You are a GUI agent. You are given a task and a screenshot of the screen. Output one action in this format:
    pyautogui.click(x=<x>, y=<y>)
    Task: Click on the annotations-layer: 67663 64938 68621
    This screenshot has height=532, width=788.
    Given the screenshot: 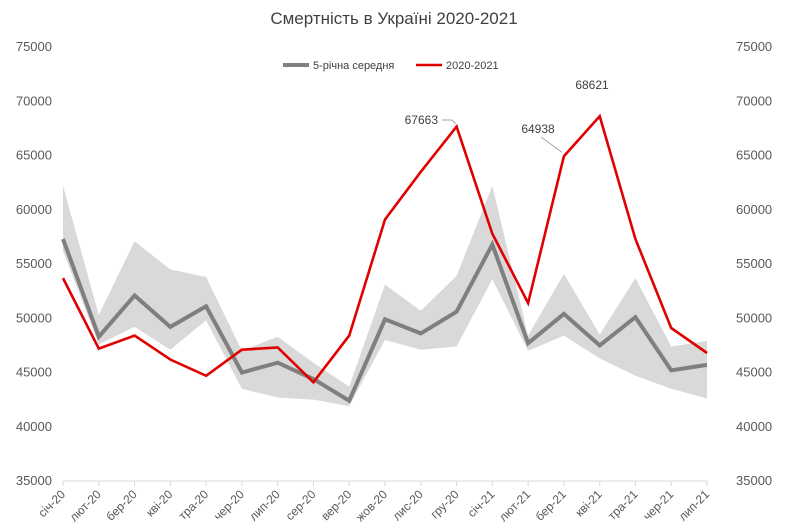 What is the action you would take?
    pyautogui.click(x=507, y=115)
    